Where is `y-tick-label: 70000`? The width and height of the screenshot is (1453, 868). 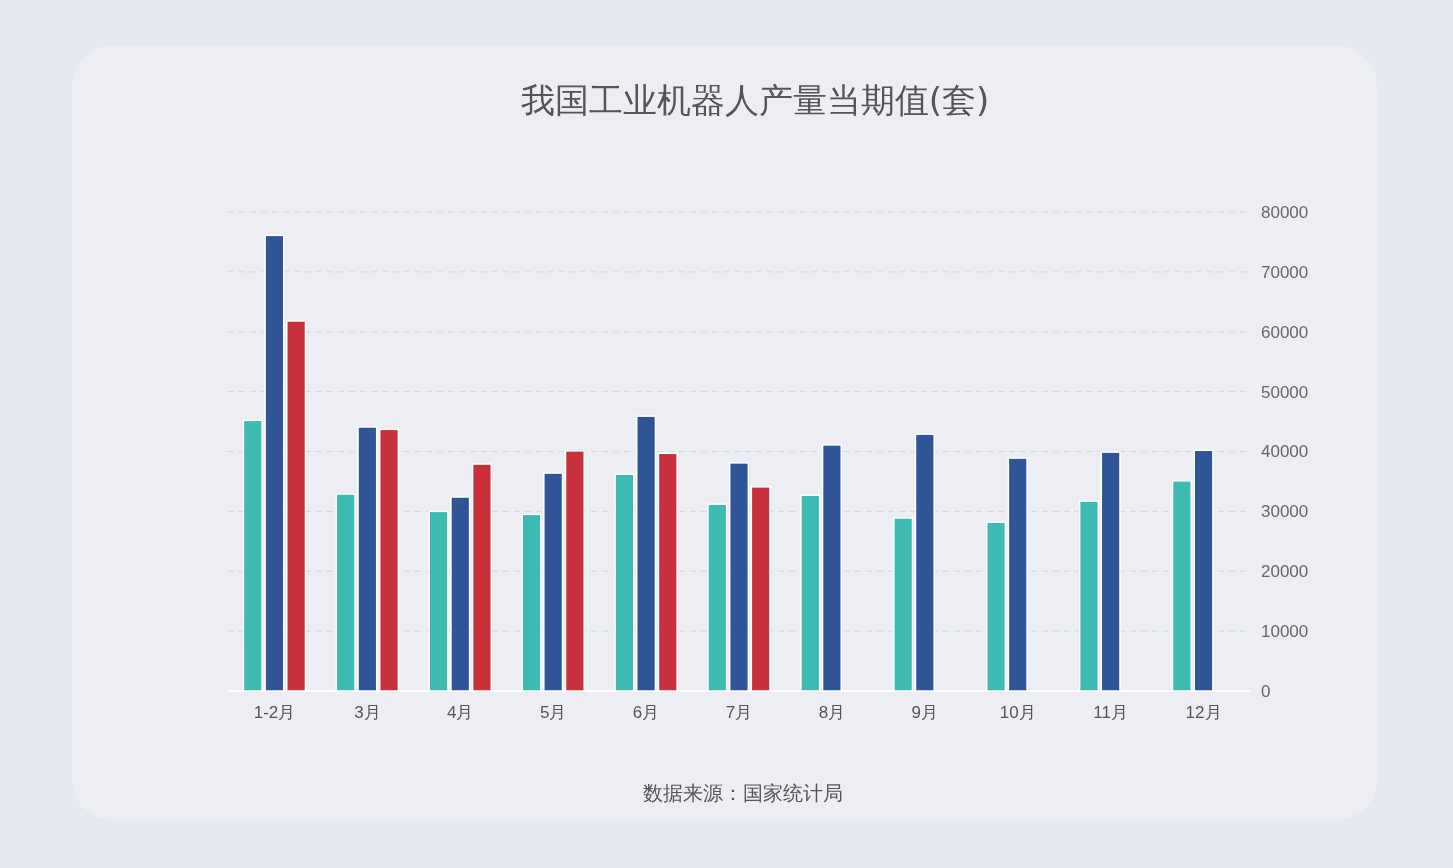
y-tick-label: 70000 is located at coordinates (1285, 272).